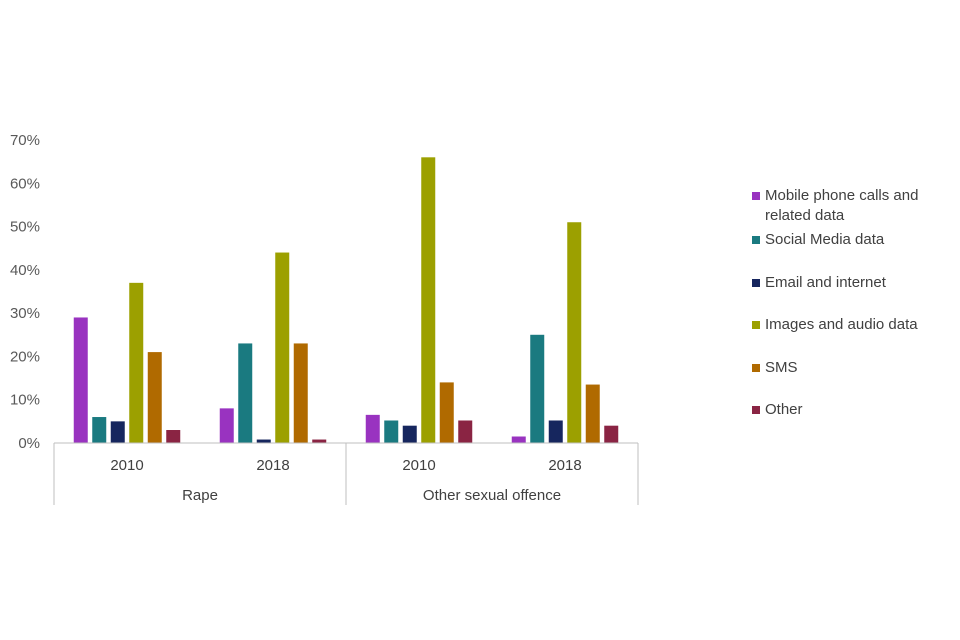 The height and width of the screenshot is (640, 960). I want to click on y-axis: 0% 10% 20% 30% 40% 50% 60% 70%, so click(25, 292).